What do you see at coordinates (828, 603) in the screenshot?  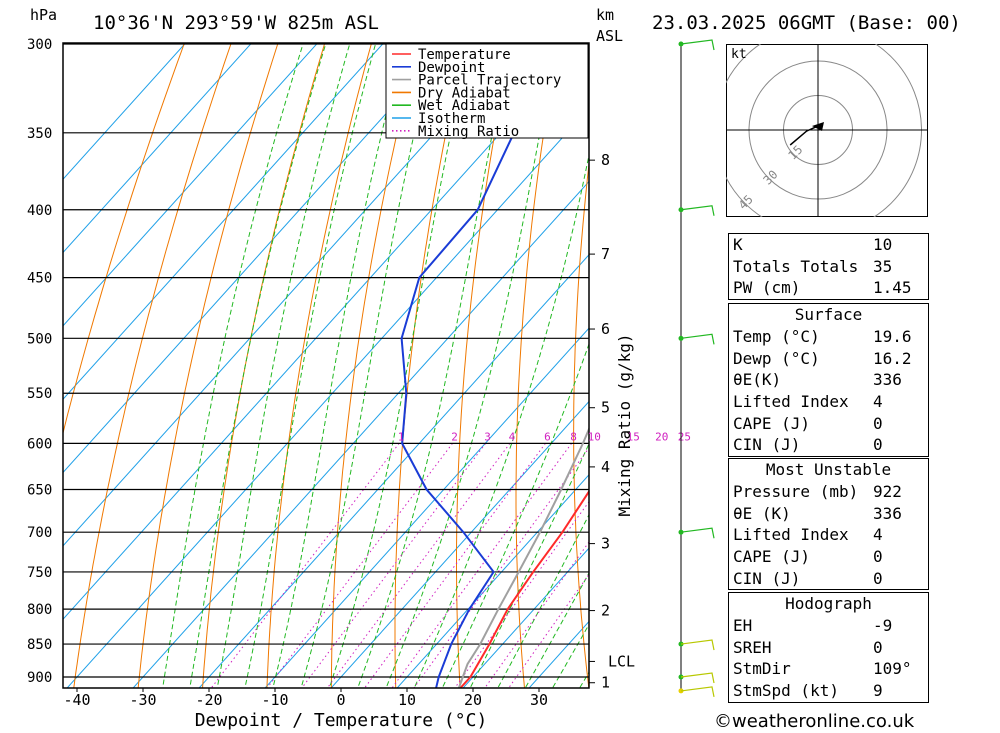 I see `table-title: Hodograph` at bounding box center [828, 603].